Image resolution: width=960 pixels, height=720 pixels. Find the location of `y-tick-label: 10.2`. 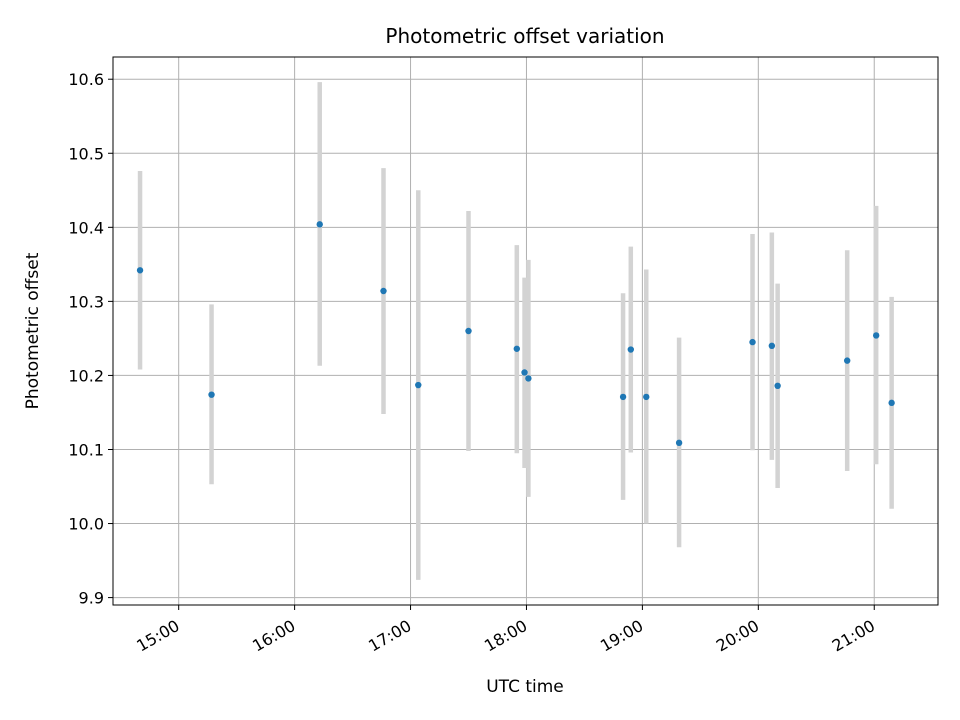

y-tick-label: 10.2 is located at coordinates (86, 375).